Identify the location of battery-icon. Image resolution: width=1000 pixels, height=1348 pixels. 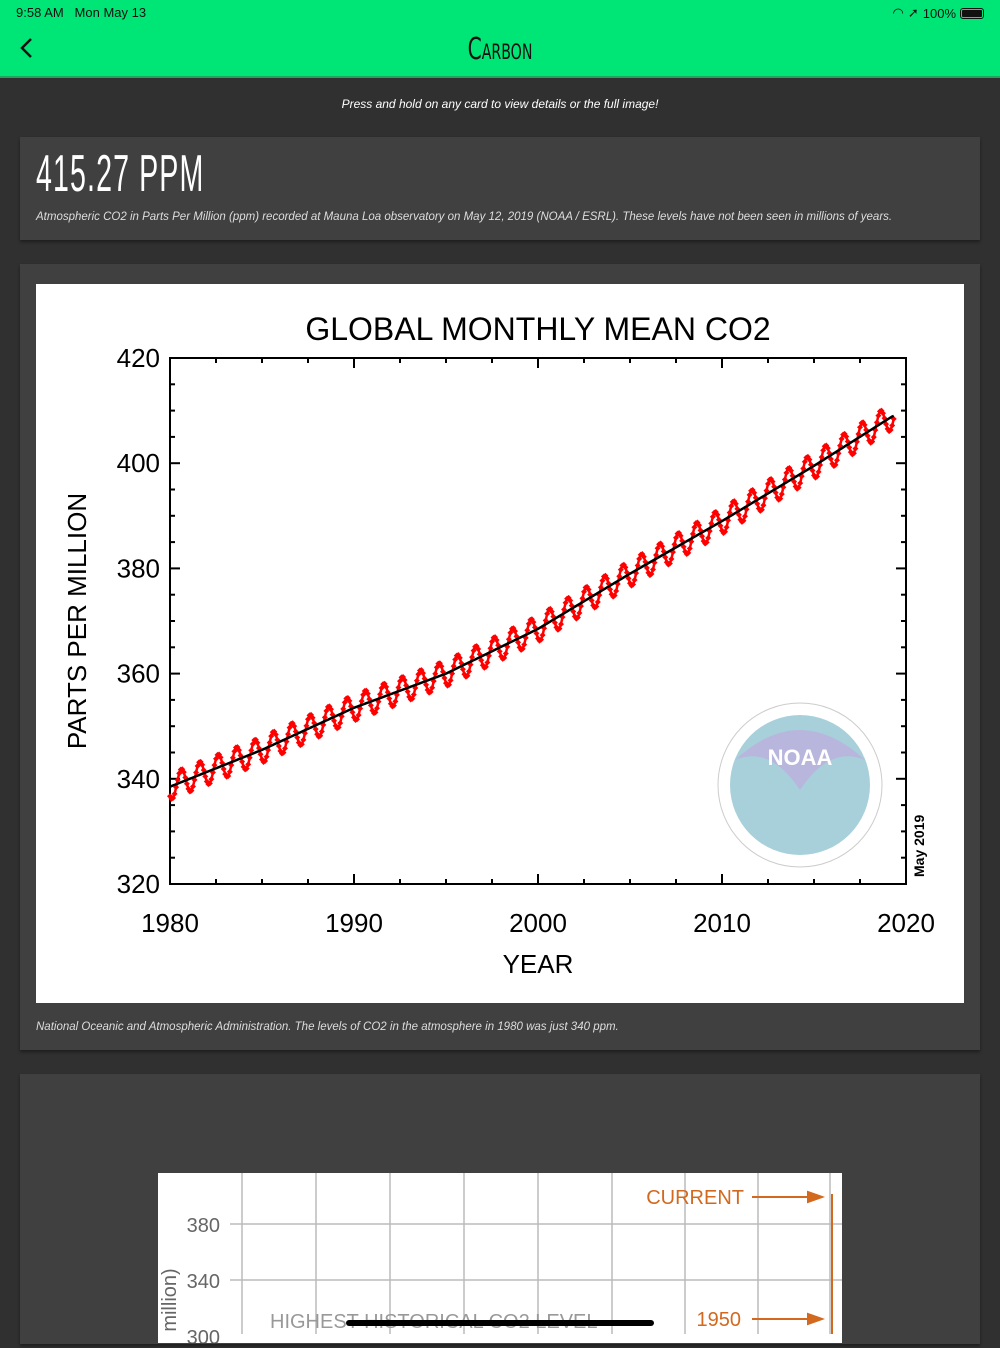
(972, 13).